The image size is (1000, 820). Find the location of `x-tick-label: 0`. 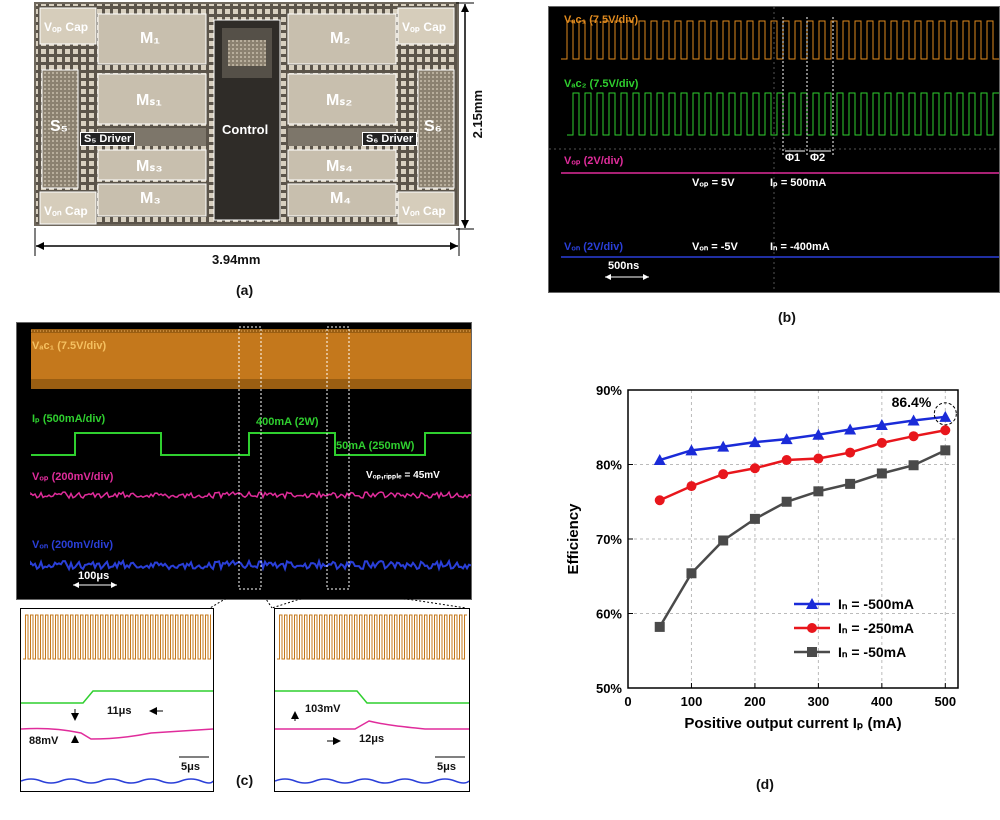

x-tick-label: 0 is located at coordinates (627, 701).